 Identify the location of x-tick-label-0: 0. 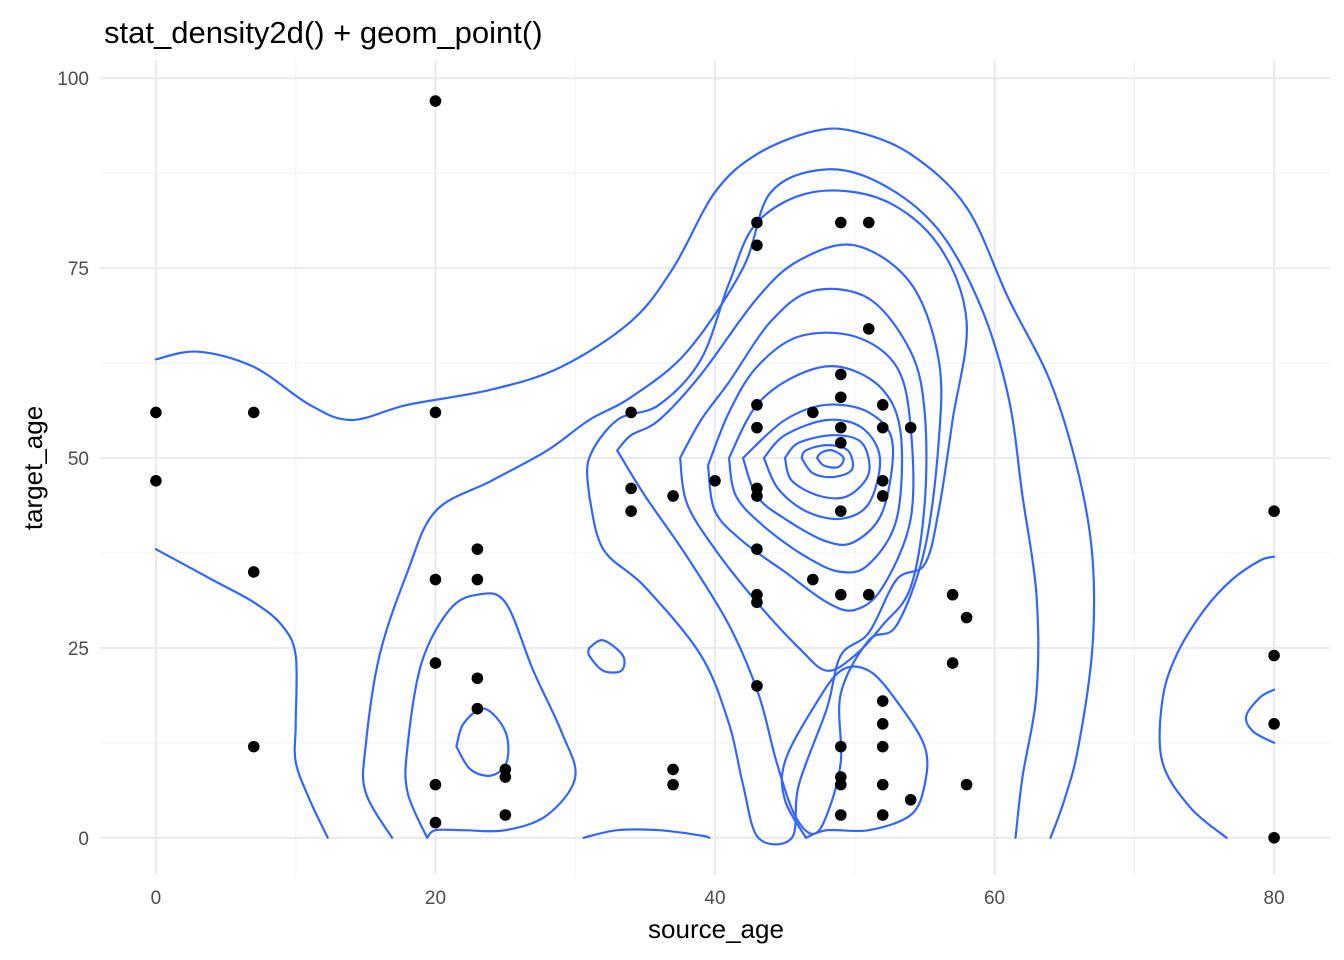
(156, 898).